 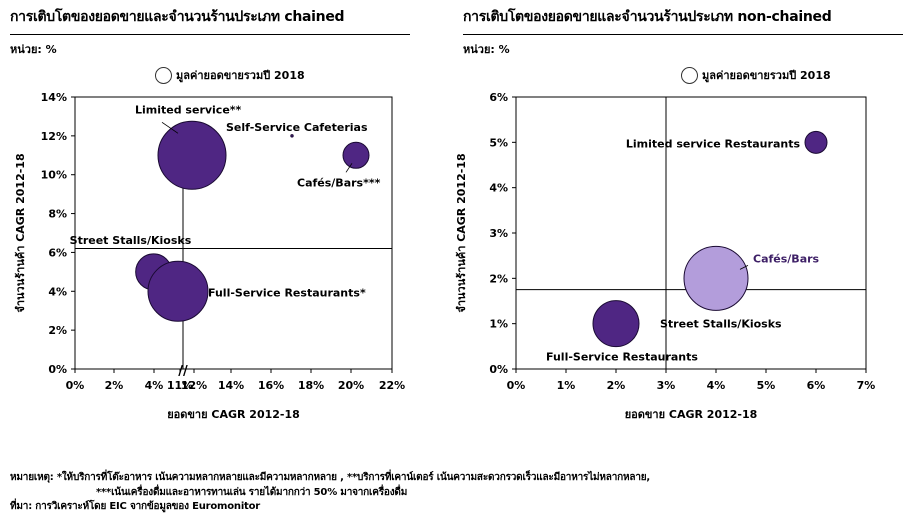 I want to click on right-title-rule, so click(x=683, y=34).